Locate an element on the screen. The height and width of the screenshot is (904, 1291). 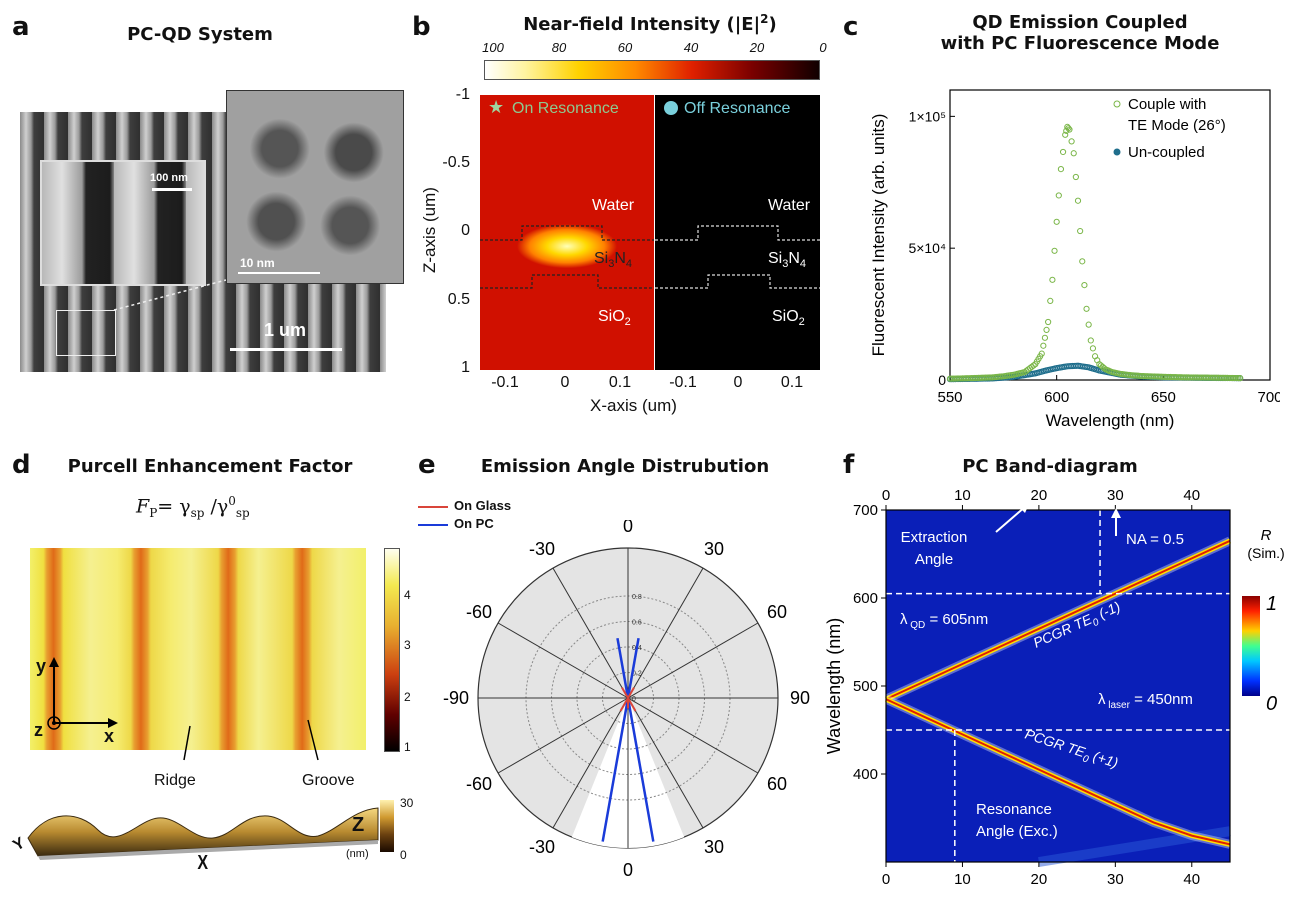
chart-c-ytick-label: 0 is located at coordinates (942, 380).